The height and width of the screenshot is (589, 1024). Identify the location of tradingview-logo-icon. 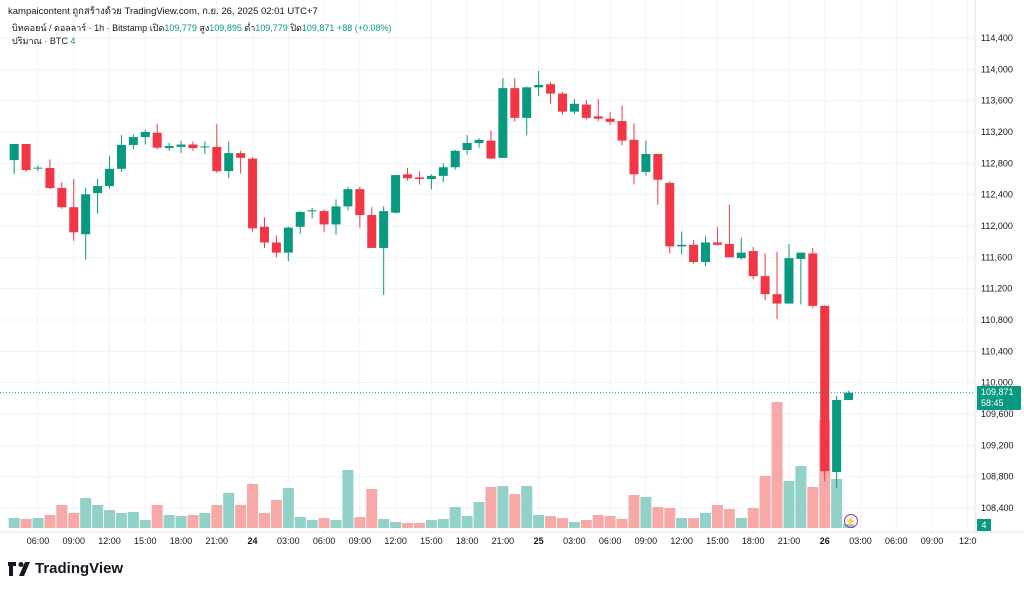
(19, 568).